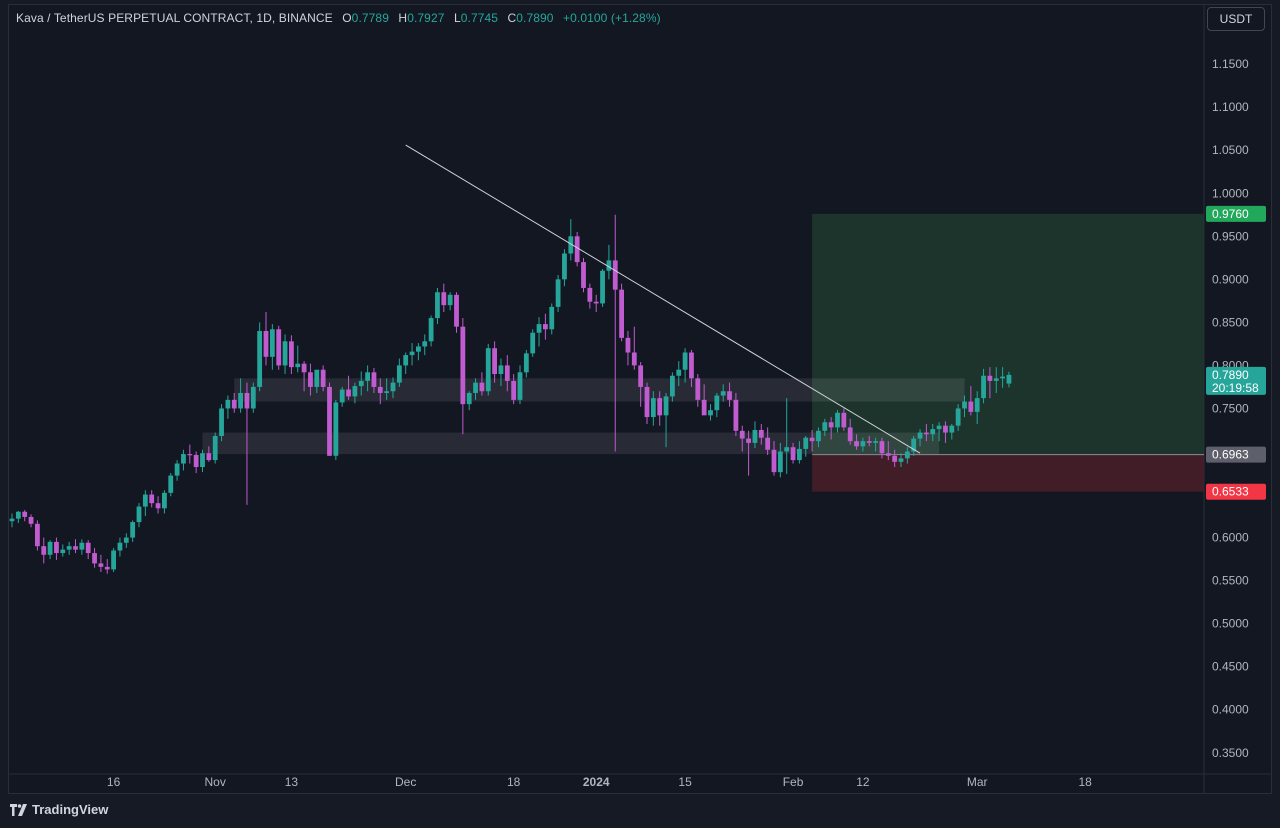  Describe the element at coordinates (347, 18) in the screenshot. I see `open-label: O` at that location.